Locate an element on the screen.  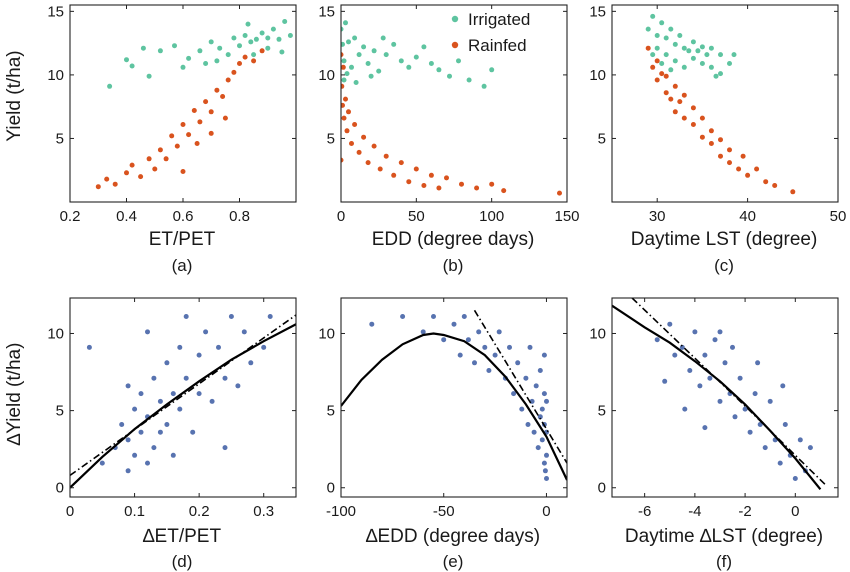
plot-frame-d is located at coordinates (183, 397).